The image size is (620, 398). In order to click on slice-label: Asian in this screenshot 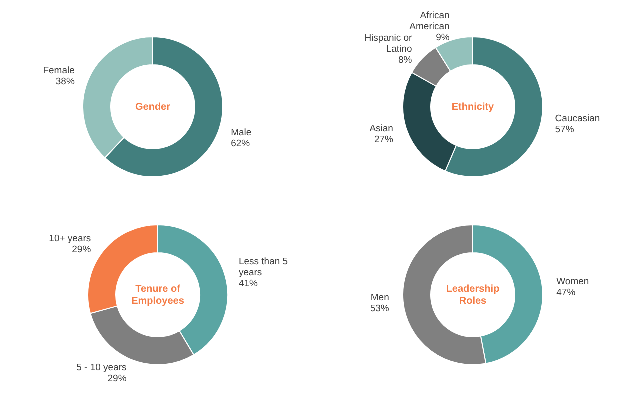, I will do `click(382, 128)`.